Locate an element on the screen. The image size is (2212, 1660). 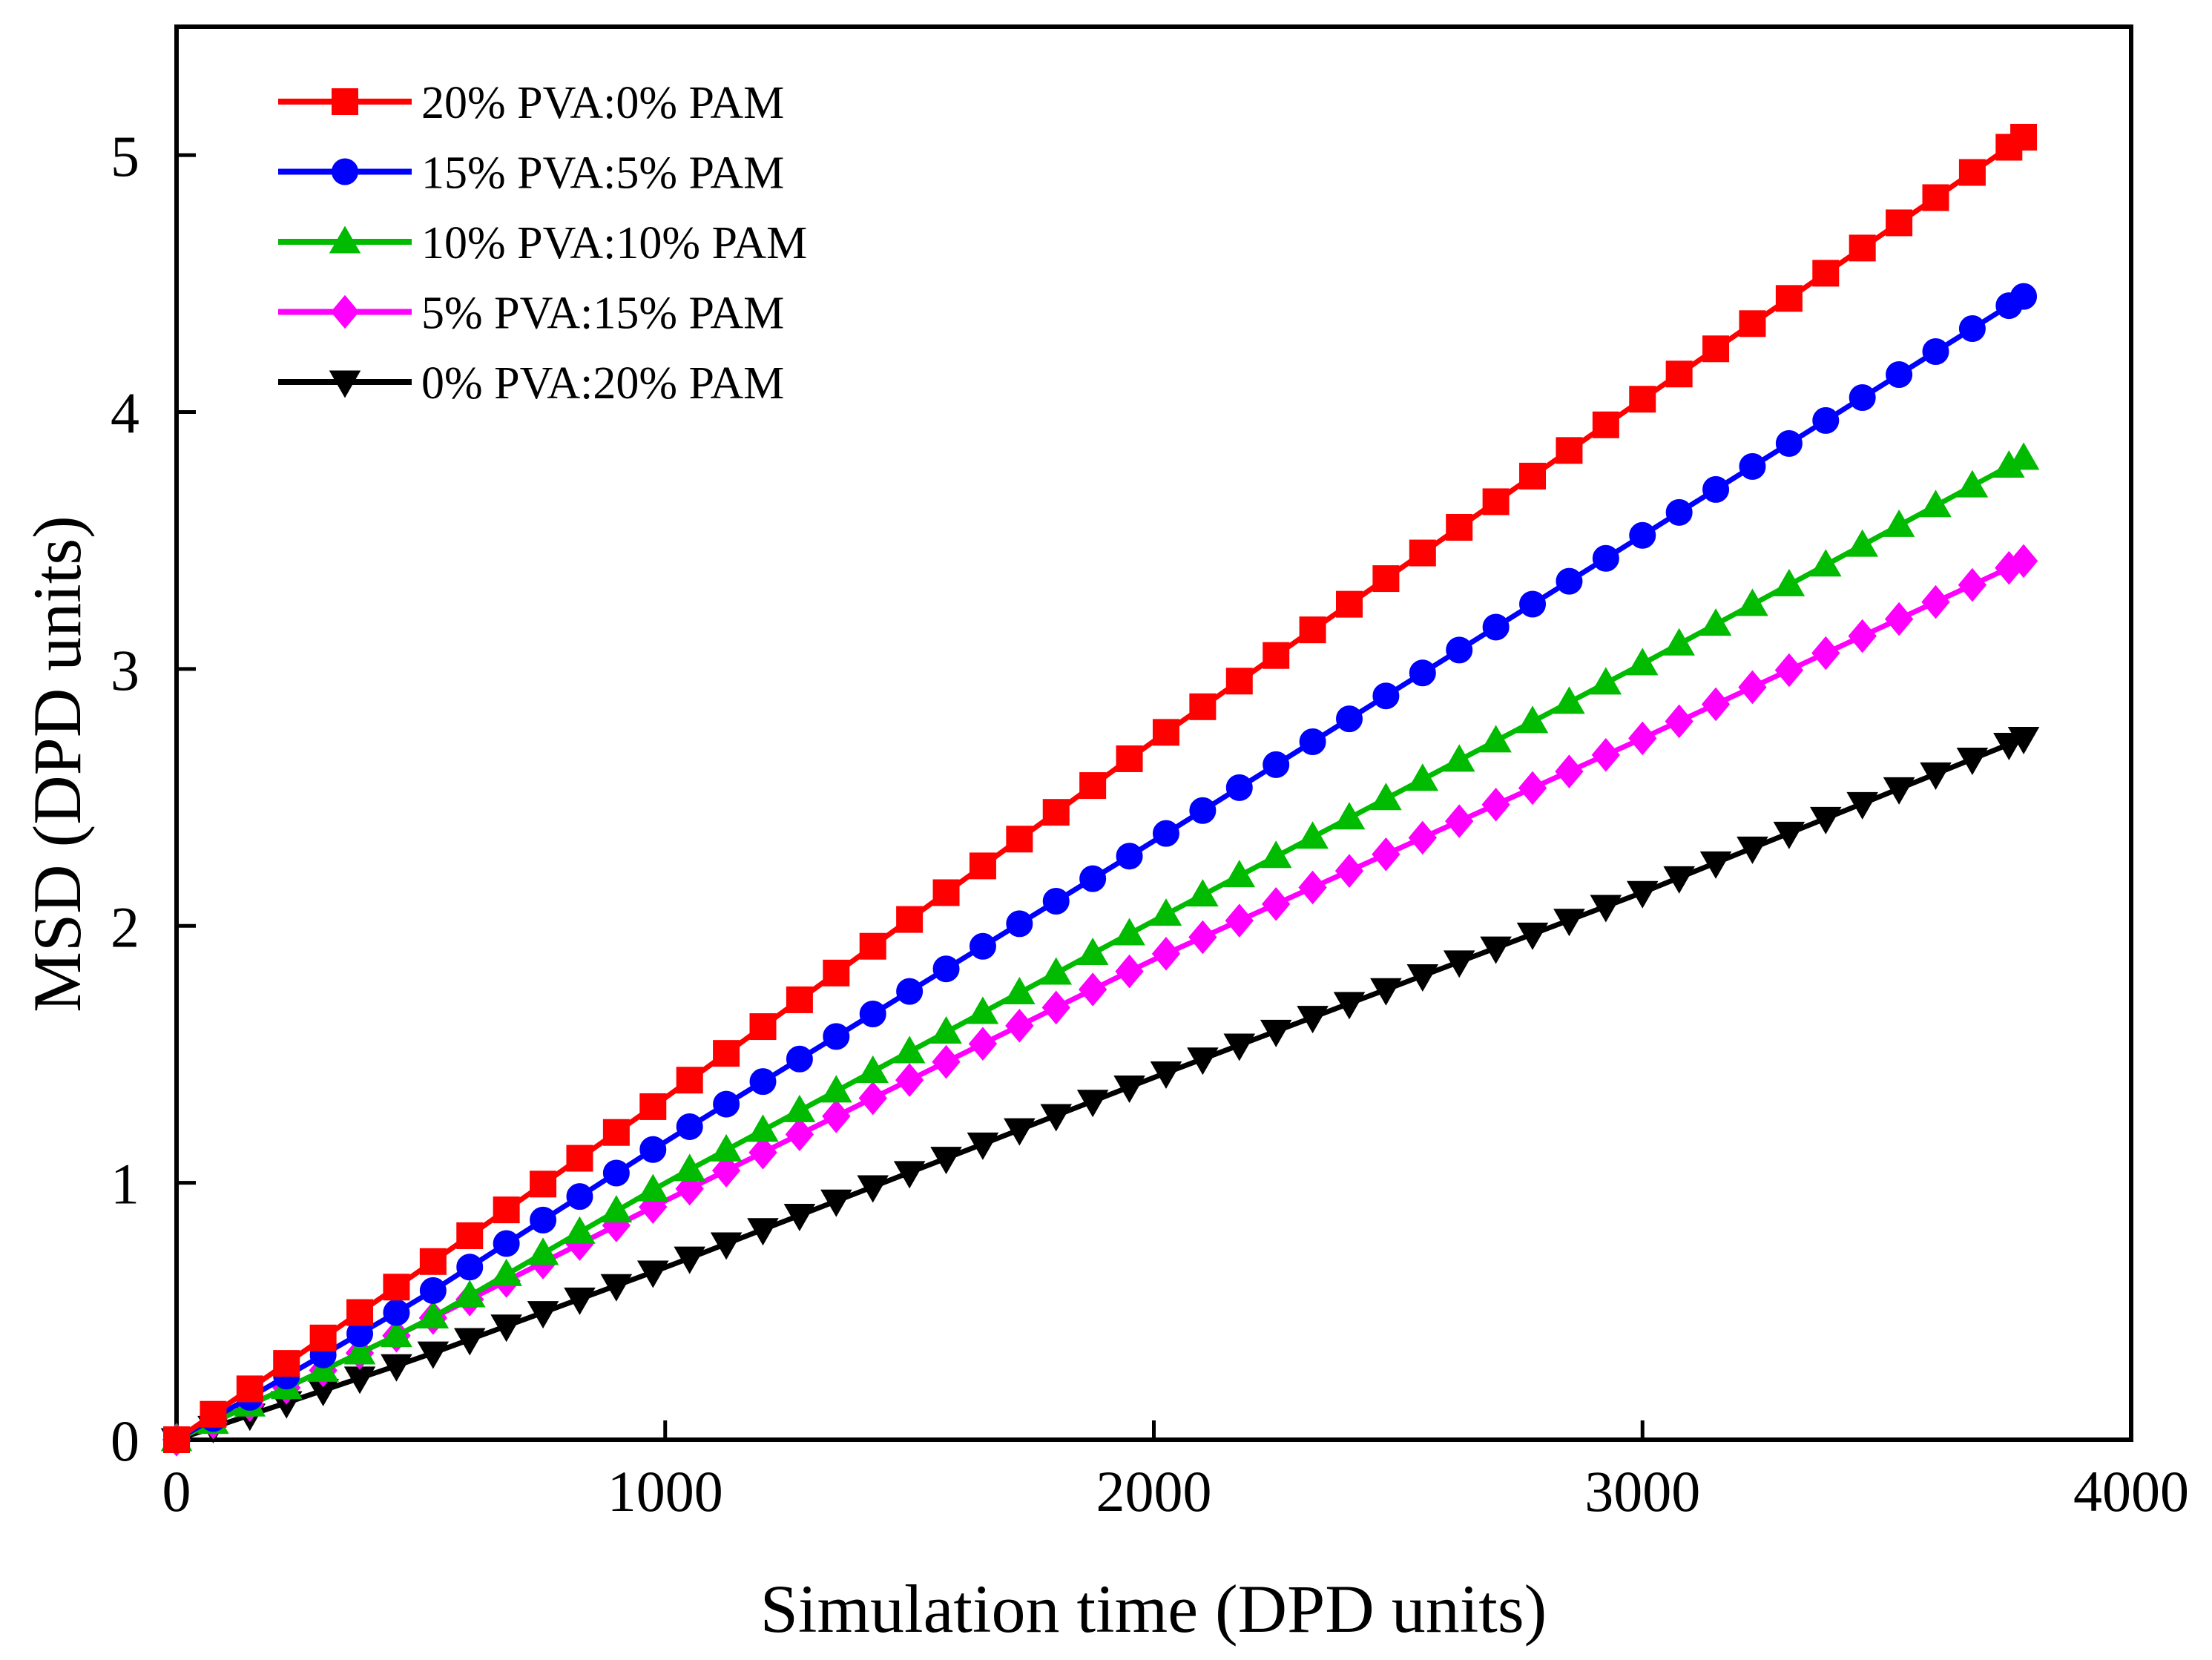
legend-item: 20% PVA:0% PAM is located at coordinates (531, 103).